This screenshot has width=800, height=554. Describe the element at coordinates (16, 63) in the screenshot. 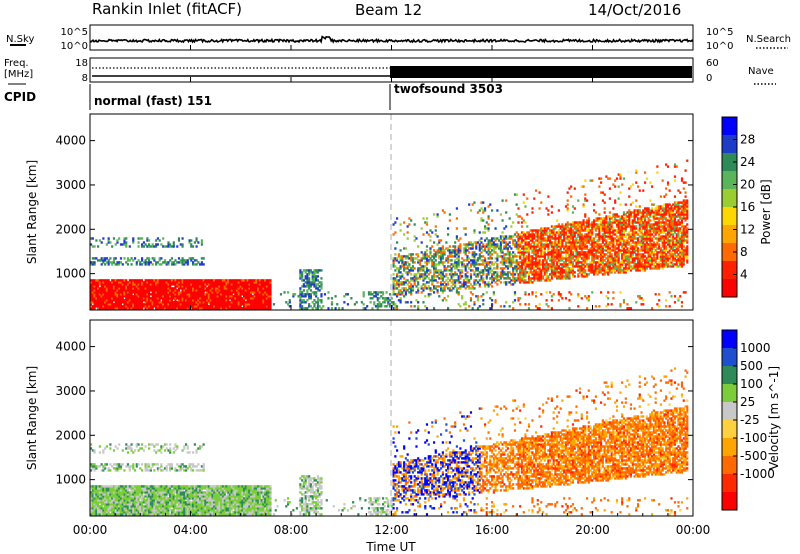

I see `freq-label: Freq.` at that location.